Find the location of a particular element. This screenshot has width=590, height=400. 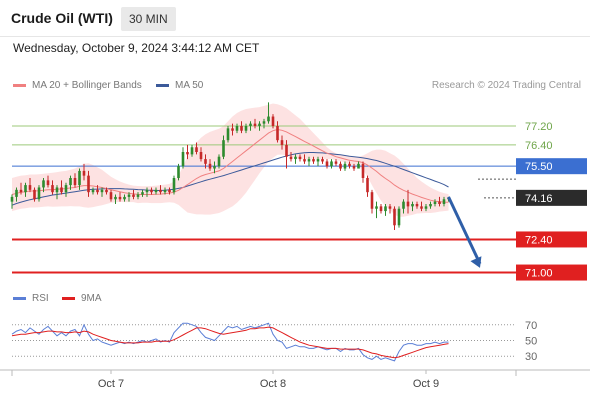

legend-ma50: MA 50 is located at coordinates (179, 85).